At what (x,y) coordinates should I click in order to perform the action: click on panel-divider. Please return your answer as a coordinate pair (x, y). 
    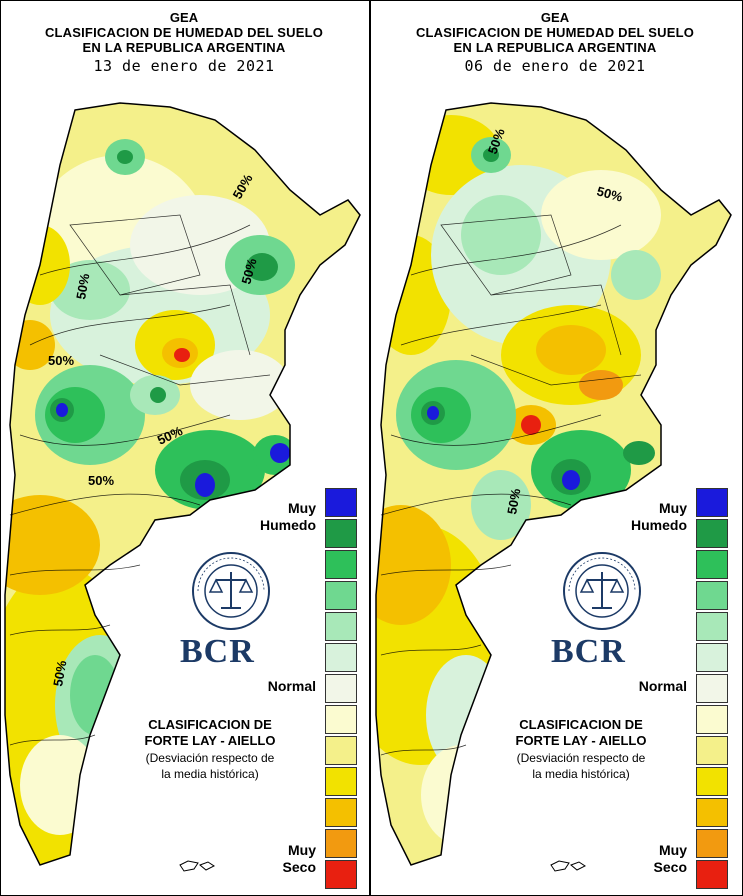
    Looking at the image, I should click on (370, 448).